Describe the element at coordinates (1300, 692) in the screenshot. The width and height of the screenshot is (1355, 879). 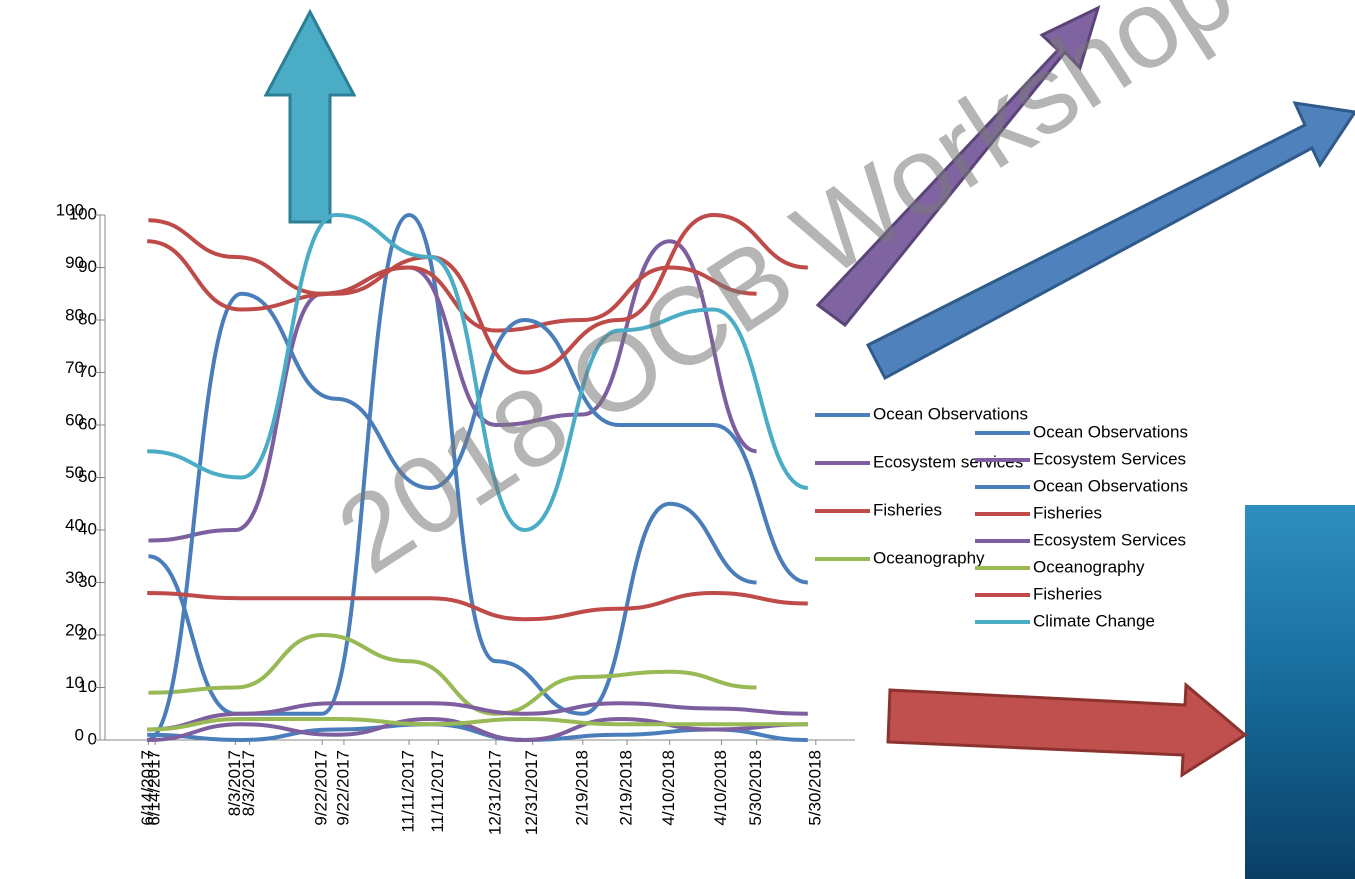
I see `ocean-photo` at that location.